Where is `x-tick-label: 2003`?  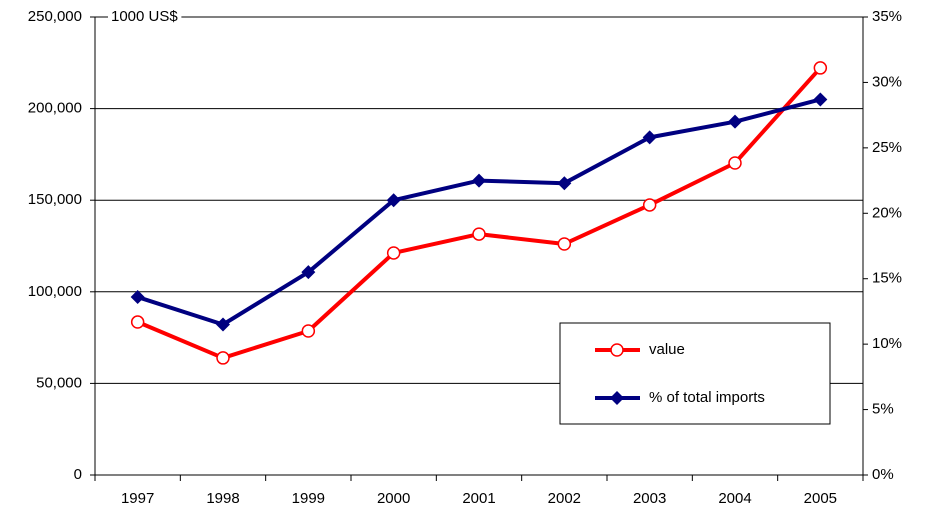
x-tick-label: 2003 is located at coordinates (649, 498).